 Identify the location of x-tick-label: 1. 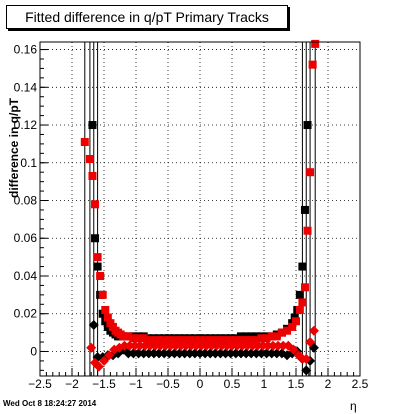
(264, 384).